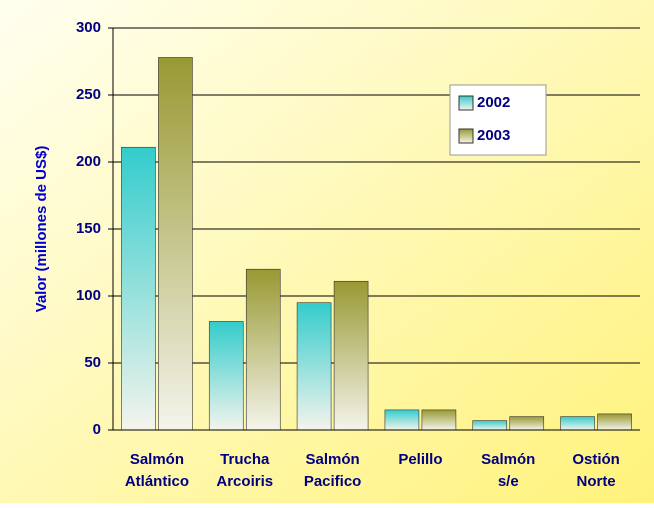  What do you see at coordinates (88, 295) in the screenshot?
I see `y-tick-label: 100` at bounding box center [88, 295].